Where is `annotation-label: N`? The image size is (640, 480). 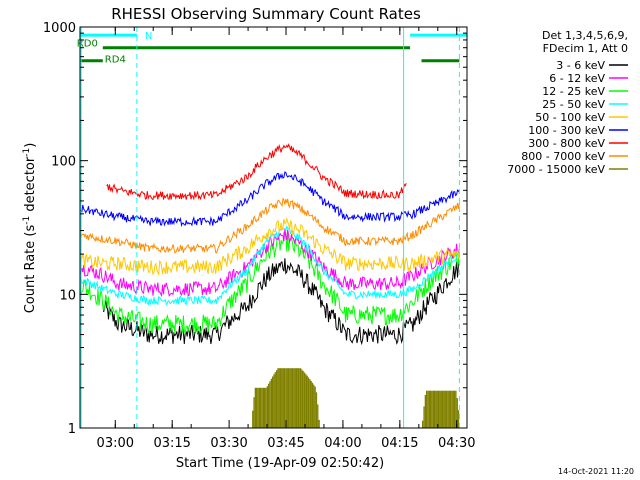
annotation-label: N is located at coordinates (148, 36).